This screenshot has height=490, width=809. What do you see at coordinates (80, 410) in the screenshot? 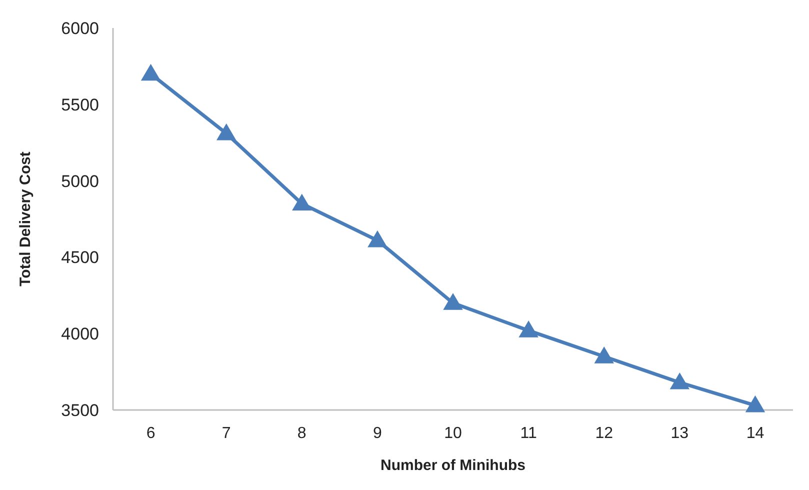
I see `y-tick-label: 3500` at bounding box center [80, 410].